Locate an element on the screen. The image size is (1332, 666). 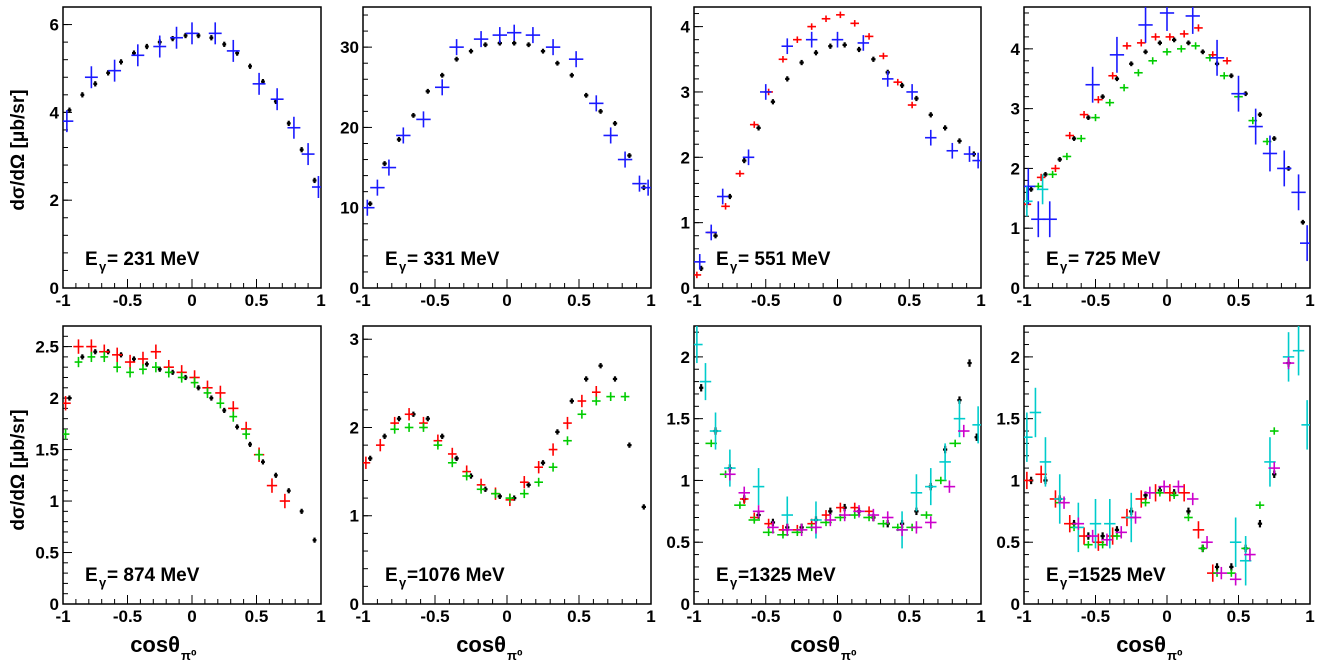
series-cyan is located at coordinates (1167, 456).